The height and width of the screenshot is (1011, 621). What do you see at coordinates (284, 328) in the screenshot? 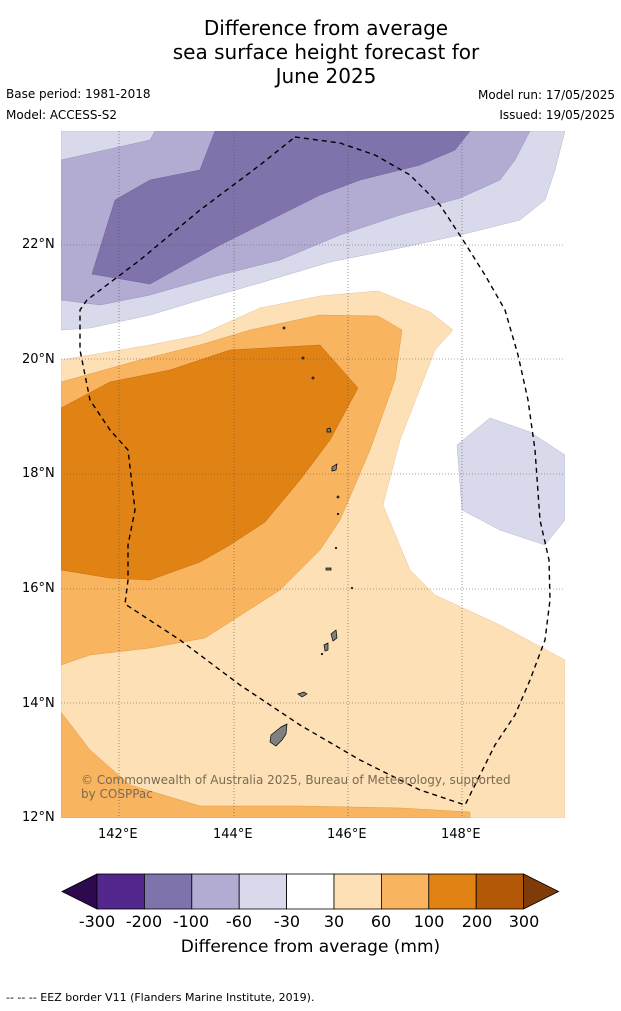
I see `island-farallon` at bounding box center [284, 328].